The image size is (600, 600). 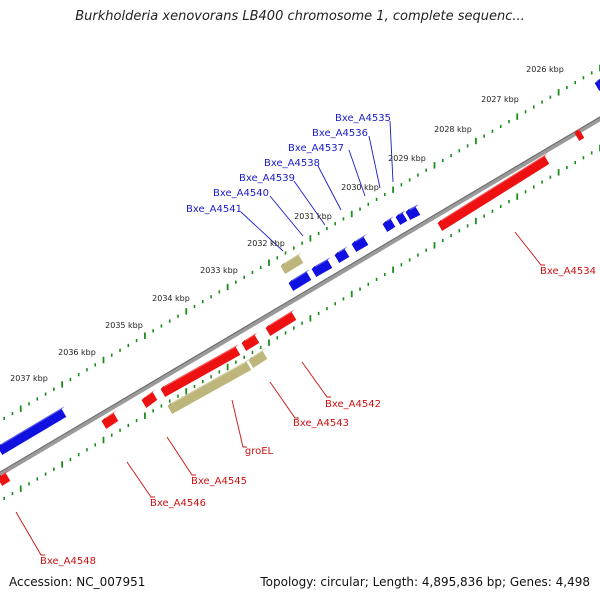 I want to click on kbp-label: 2027 kbp, so click(x=500, y=99).